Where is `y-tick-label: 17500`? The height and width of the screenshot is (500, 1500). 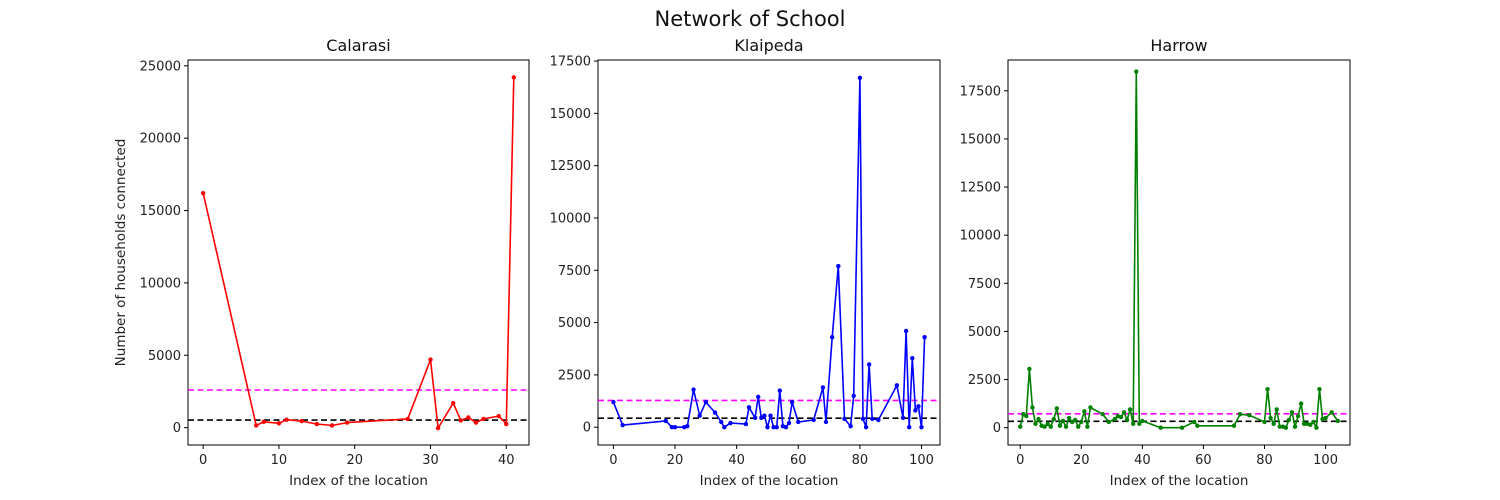 y-tick-label: 17500 is located at coordinates (980, 91).